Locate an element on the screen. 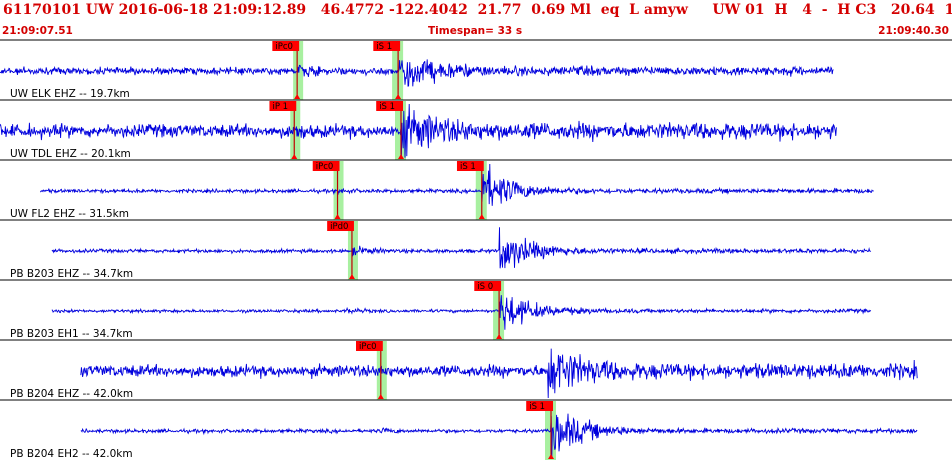 This screenshot has width=952, height=460. p-pick-label: iPd0 is located at coordinates (339, 227).